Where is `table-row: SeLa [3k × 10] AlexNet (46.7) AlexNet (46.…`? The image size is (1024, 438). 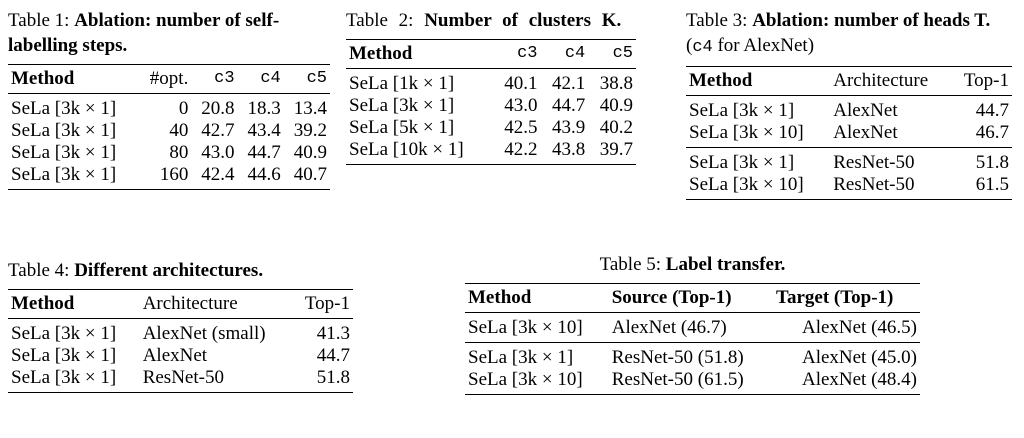 table-row: SeLa [3k × 10] AlexNet (46.7) AlexNet (46.… is located at coordinates (692, 328).